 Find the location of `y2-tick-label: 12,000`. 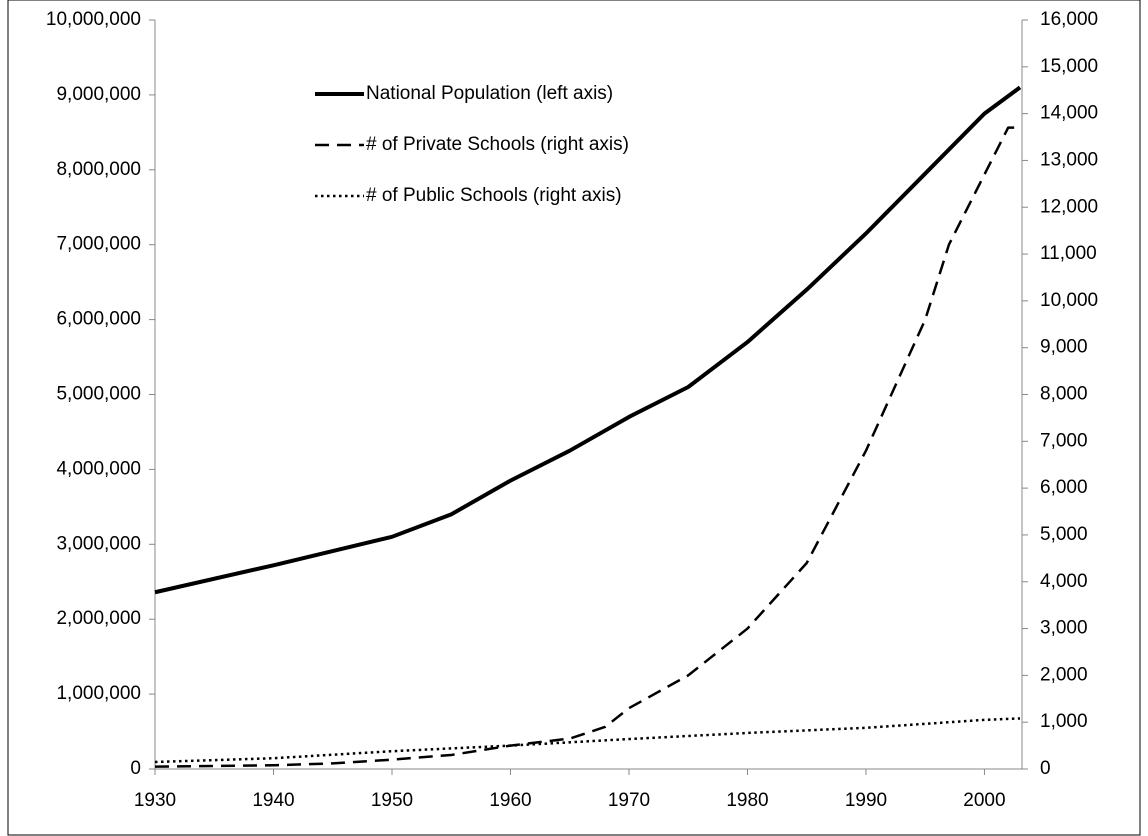

y2-tick-label: 12,000 is located at coordinates (1069, 206).